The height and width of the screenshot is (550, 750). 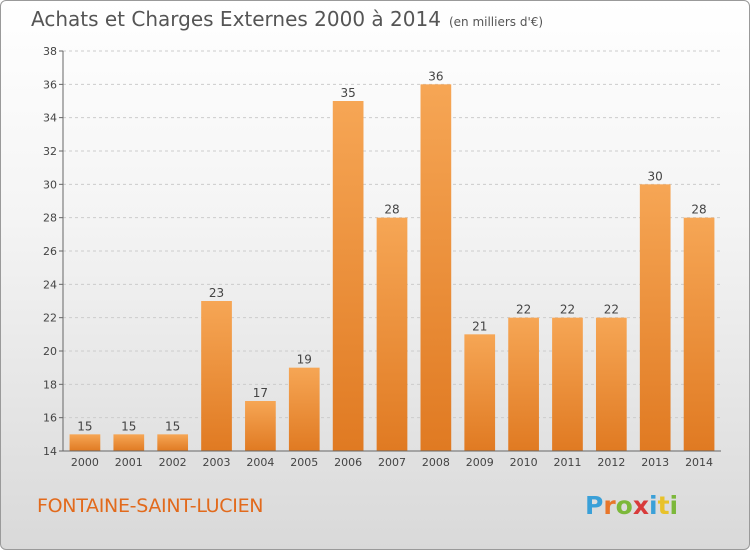 I want to click on x-tick-label: 2005, so click(x=304, y=462).